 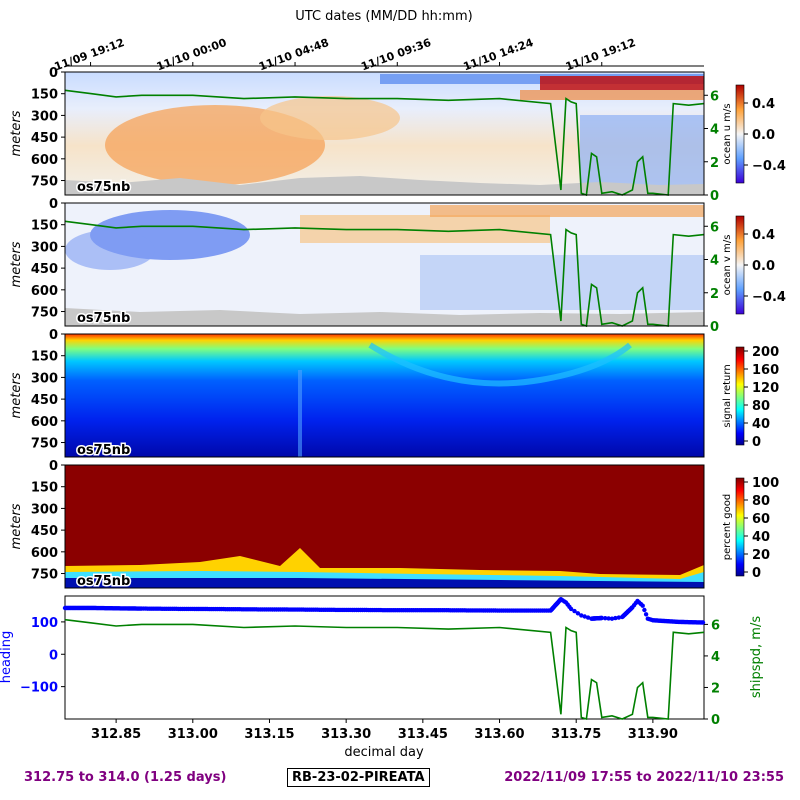 What do you see at coordinates (765, 370) in the screenshot?
I see `colorbar-tick-label: 160` at bounding box center [765, 370].